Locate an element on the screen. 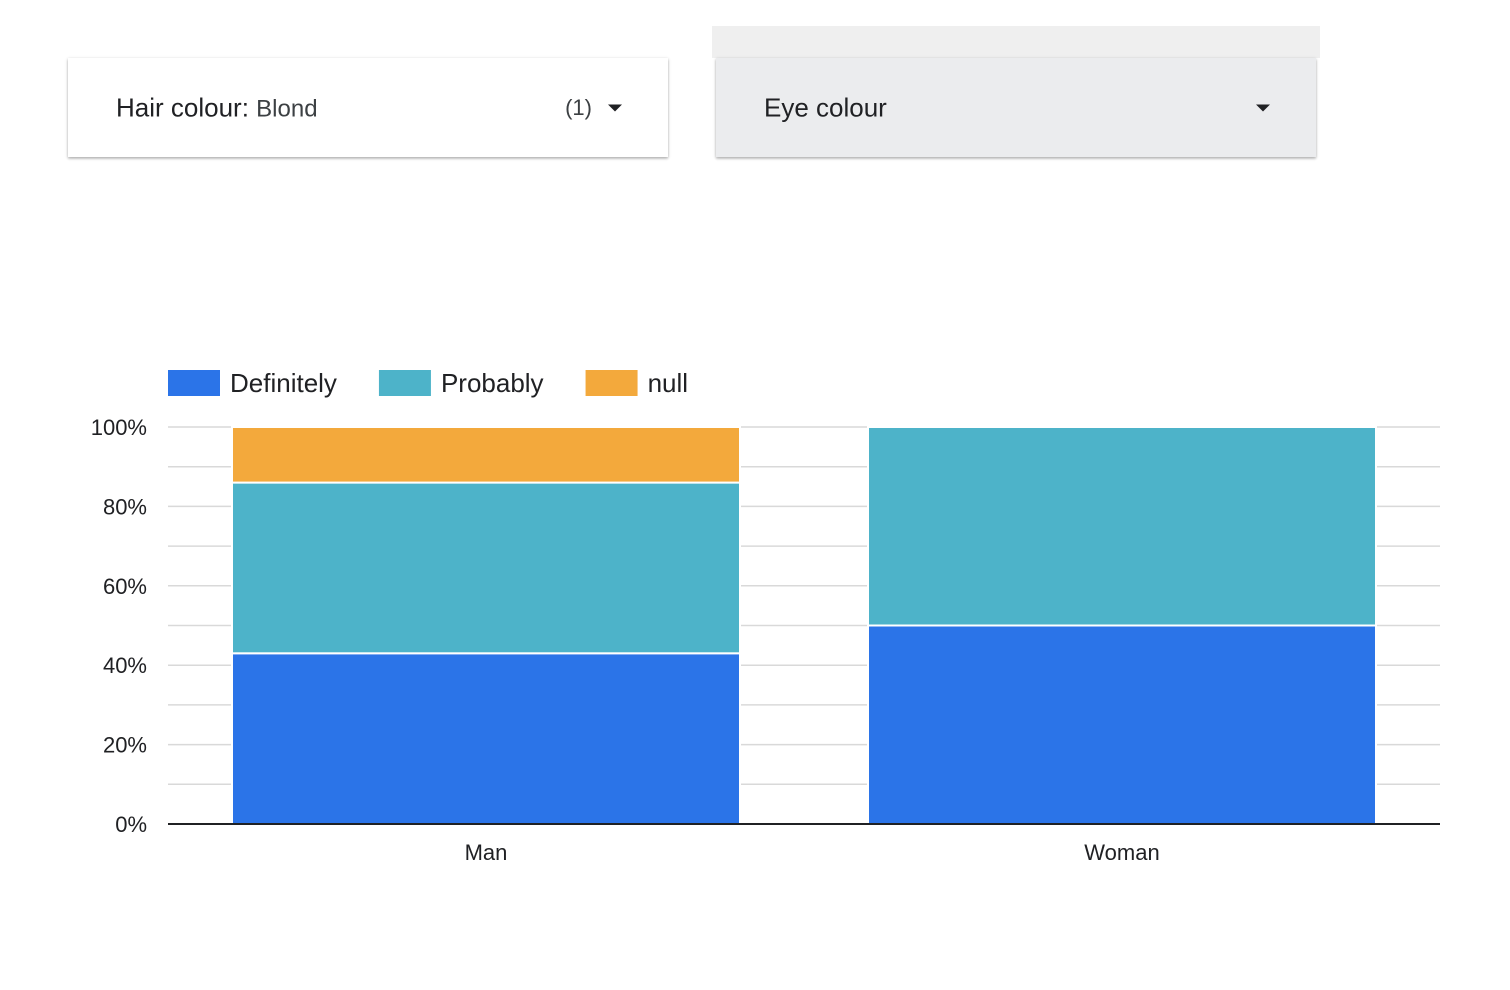  y-tick-label: 80% is located at coordinates (125, 506).